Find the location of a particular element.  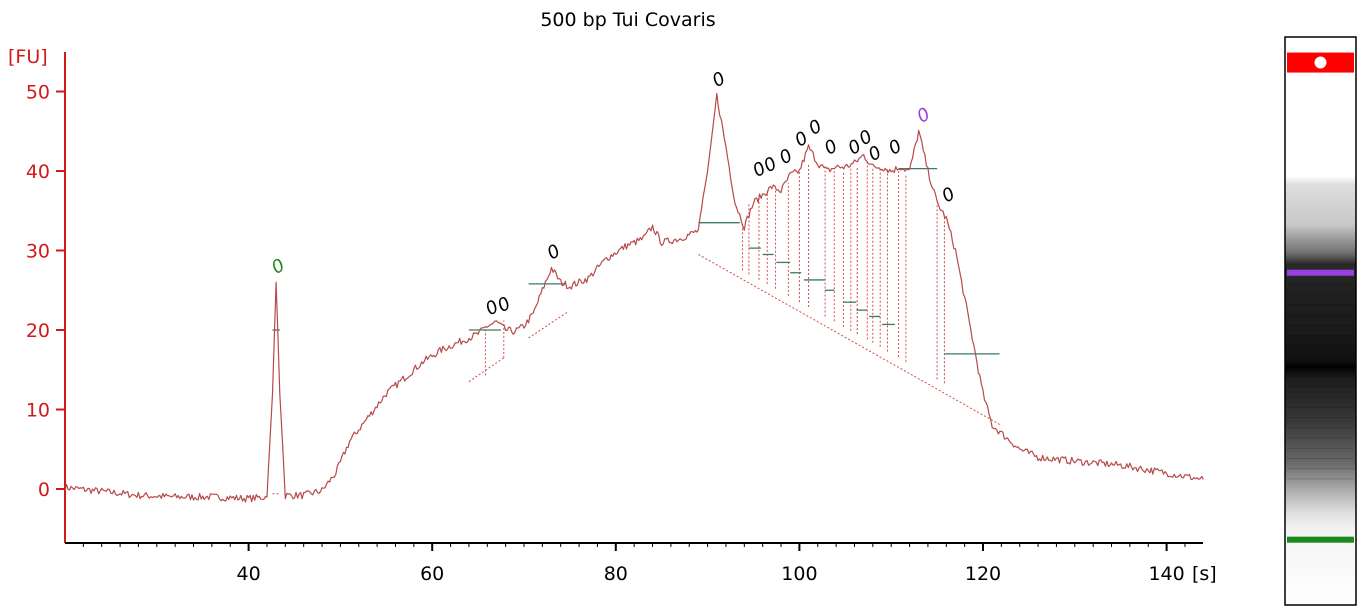

chart-title: 500 bp Tui Covaris is located at coordinates (627, 20).